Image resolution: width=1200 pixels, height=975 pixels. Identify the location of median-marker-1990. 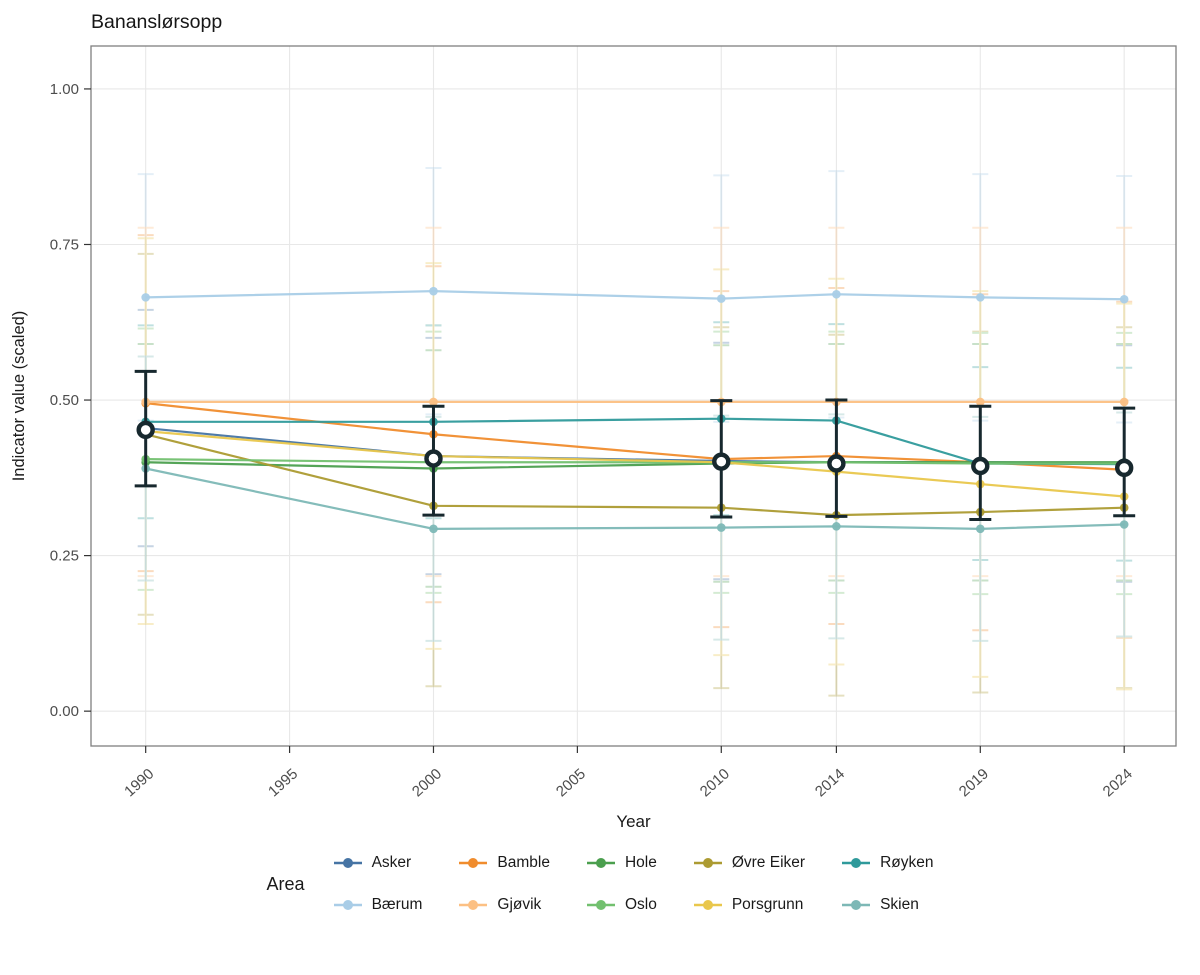
(145, 430).